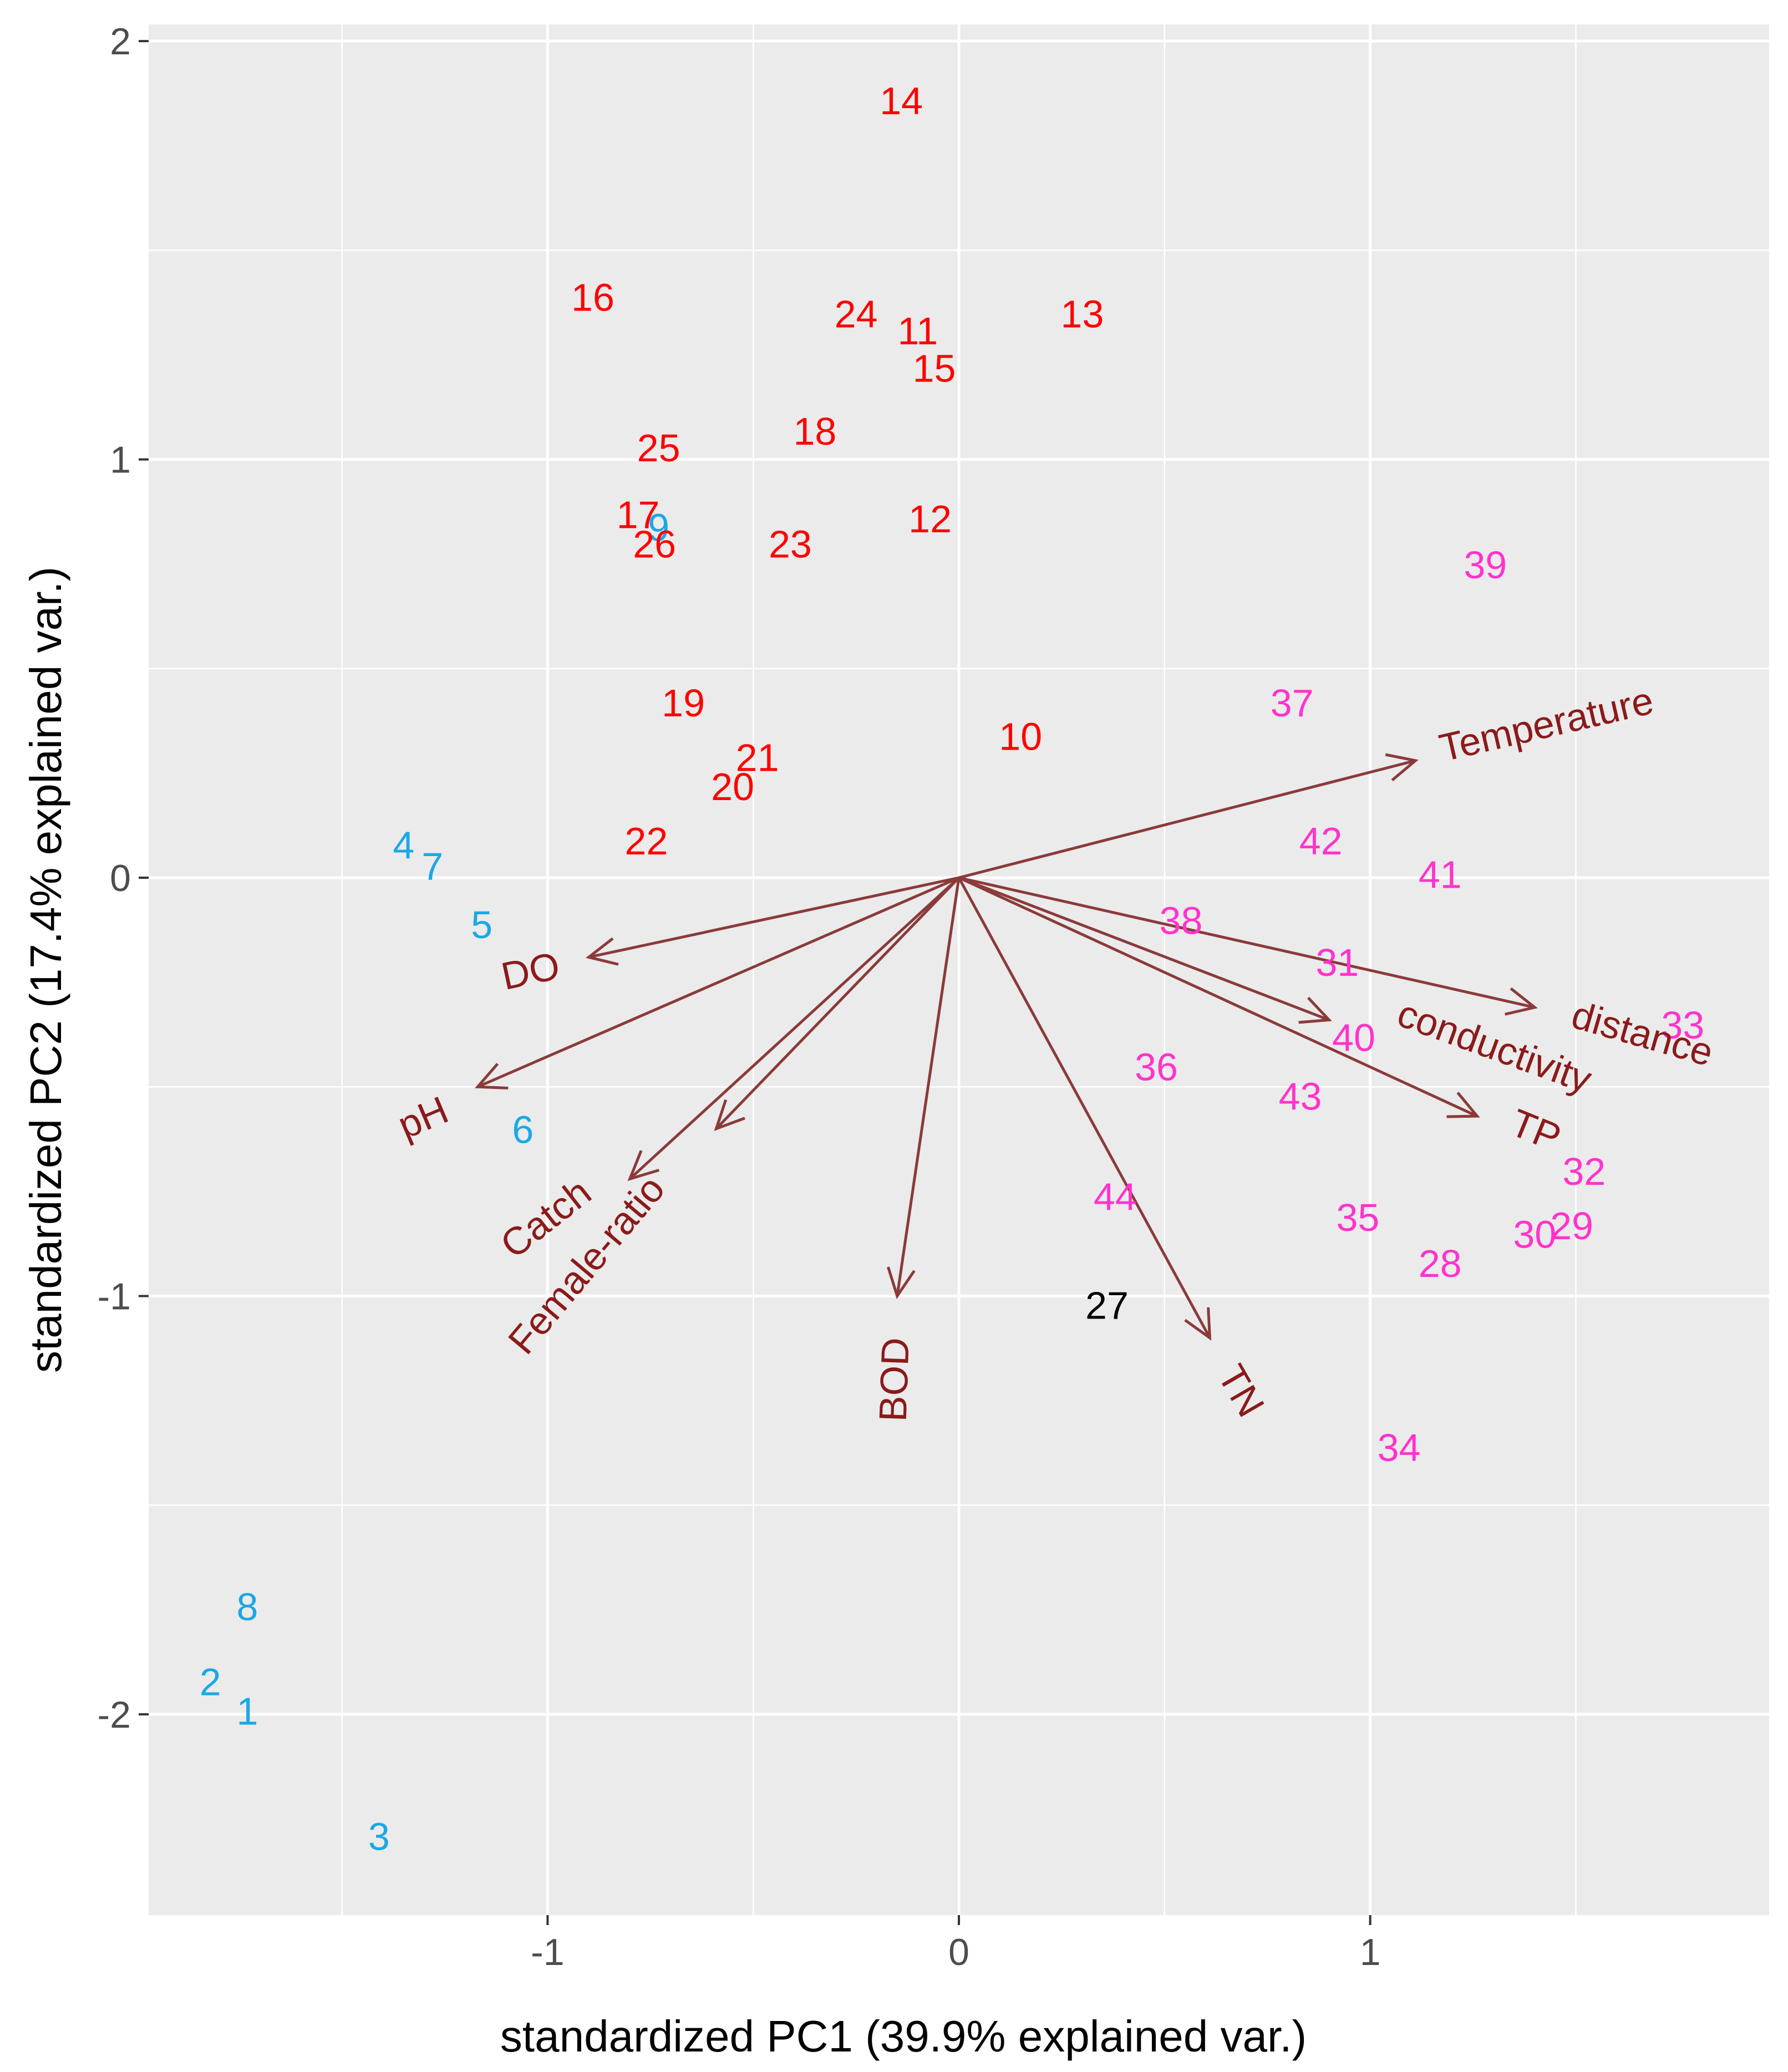 Image resolution: width=1788 pixels, height=2072 pixels. Describe the element at coordinates (1020, 736) in the screenshot. I see `score-point-label: 10` at that location.